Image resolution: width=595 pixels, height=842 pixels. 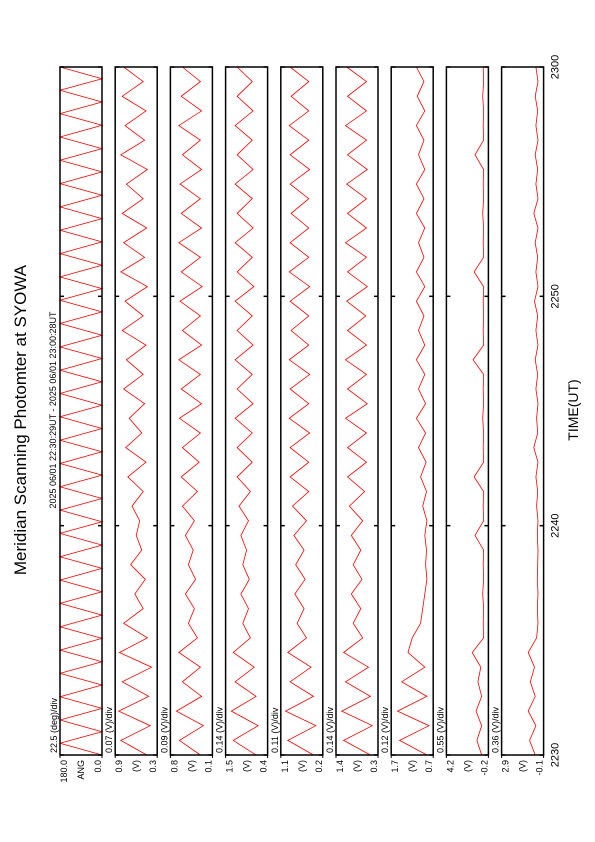 I want to click on scale-label: 0.07 (V)/div, so click(x=109, y=729).